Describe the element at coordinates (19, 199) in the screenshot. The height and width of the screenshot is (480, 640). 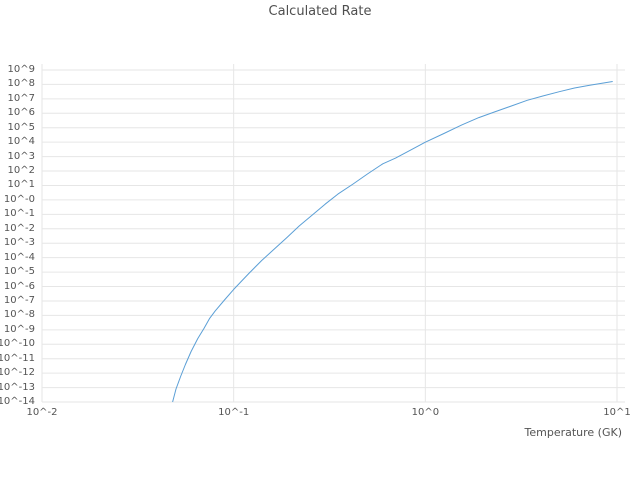
I see `y-tick-label: 10^-0` at that location.